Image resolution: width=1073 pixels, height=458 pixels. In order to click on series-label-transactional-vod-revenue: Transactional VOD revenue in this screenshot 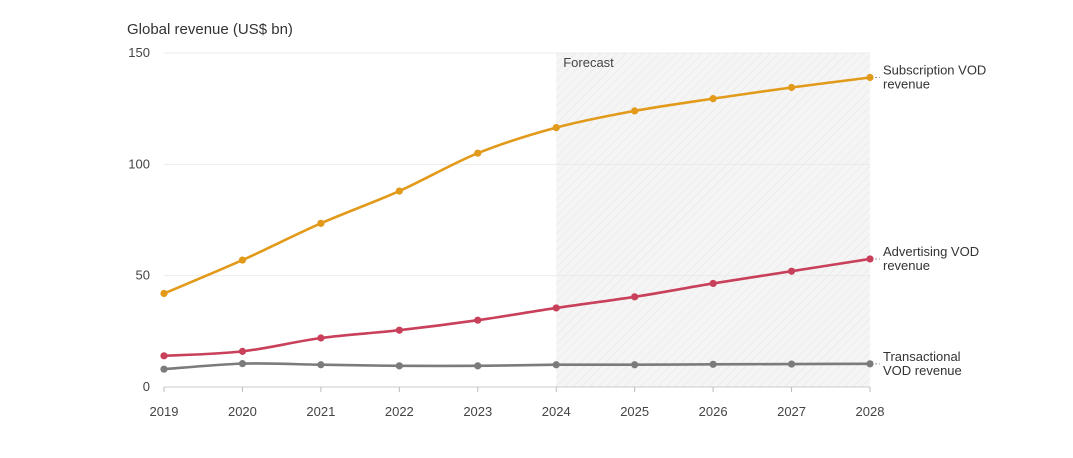, I will do `click(922, 363)`.